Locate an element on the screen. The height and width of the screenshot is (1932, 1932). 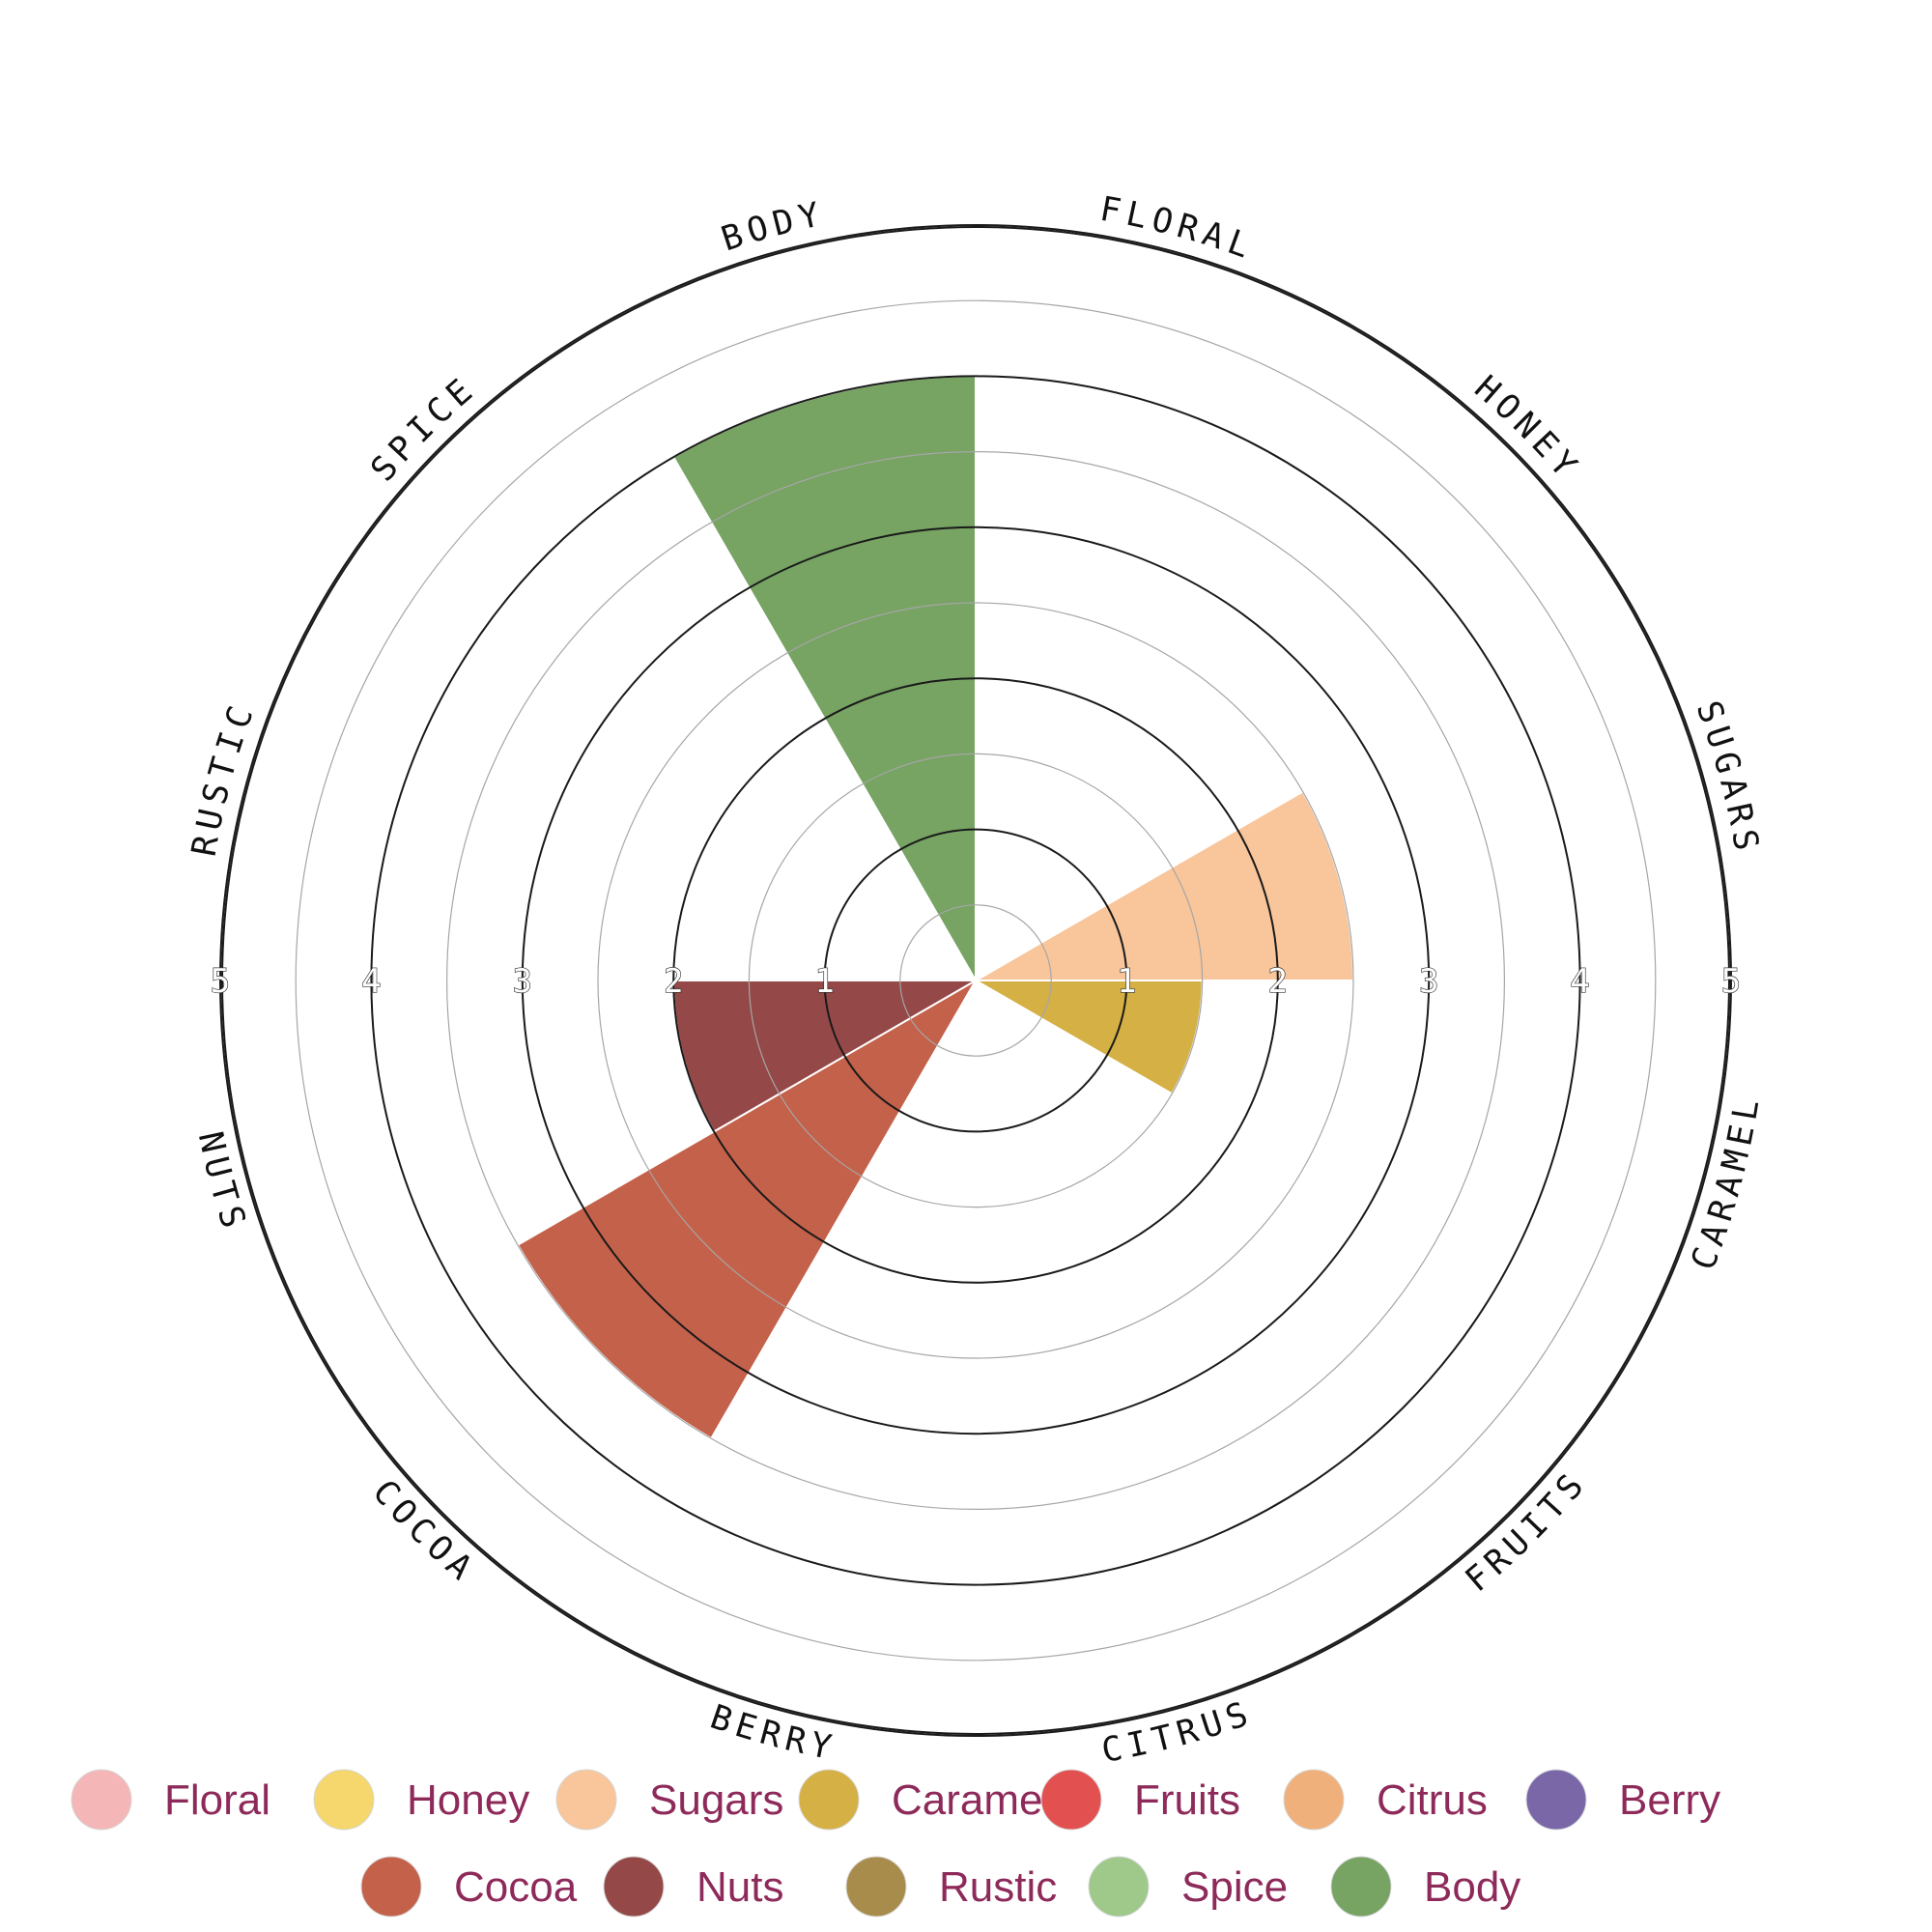
axis-label-spice: SPICE is located at coordinates (424, 429).